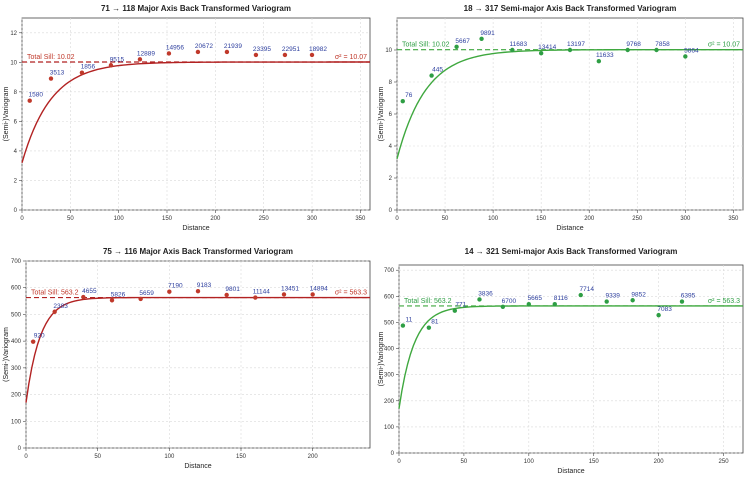 This screenshot has height=486, width=750. Describe the element at coordinates (175, 47) in the screenshot. I see `point-label: 14956` at that location.